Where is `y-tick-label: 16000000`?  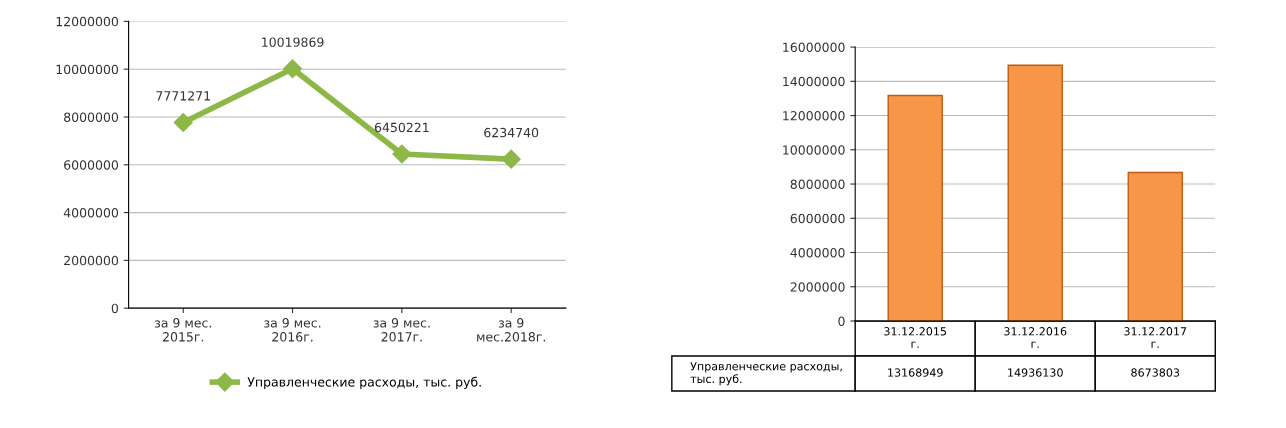 y-tick-label: 16000000 is located at coordinates (814, 47).